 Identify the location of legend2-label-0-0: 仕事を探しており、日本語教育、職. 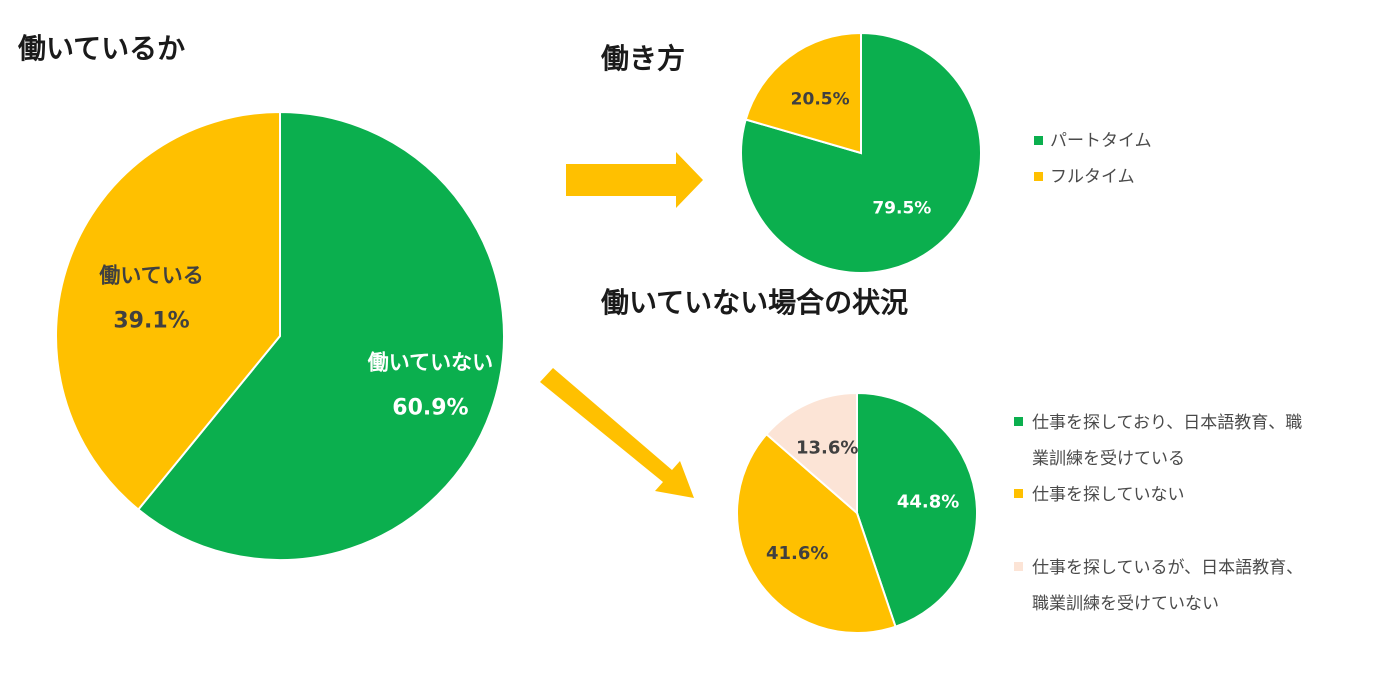
(1167, 423).